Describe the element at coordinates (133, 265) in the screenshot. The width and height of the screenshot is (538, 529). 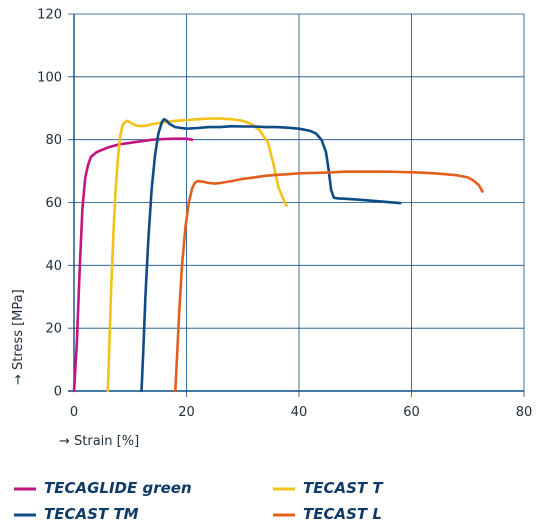
I see `series-line-tecaglide-green` at that location.